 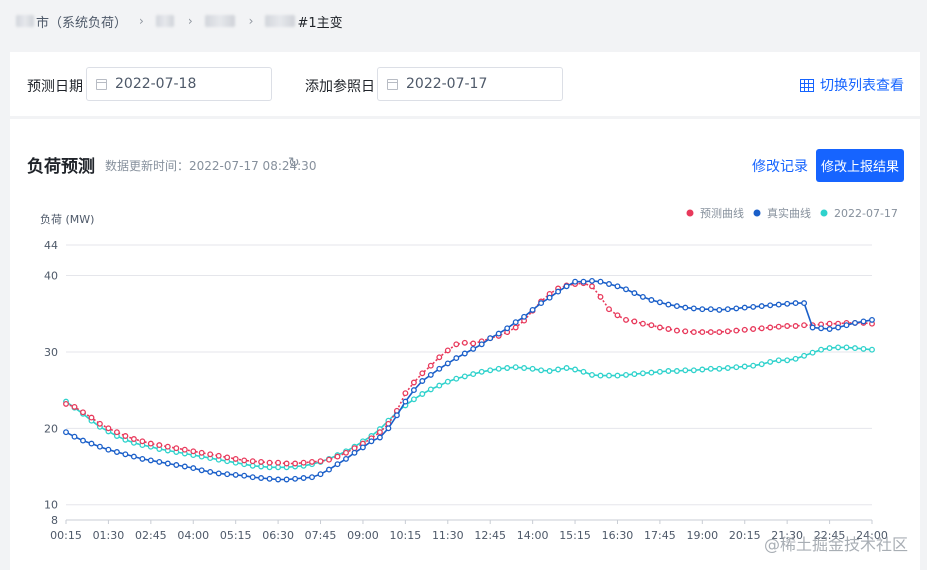 I want to click on x-tick-label: 09:00, so click(x=363, y=535).